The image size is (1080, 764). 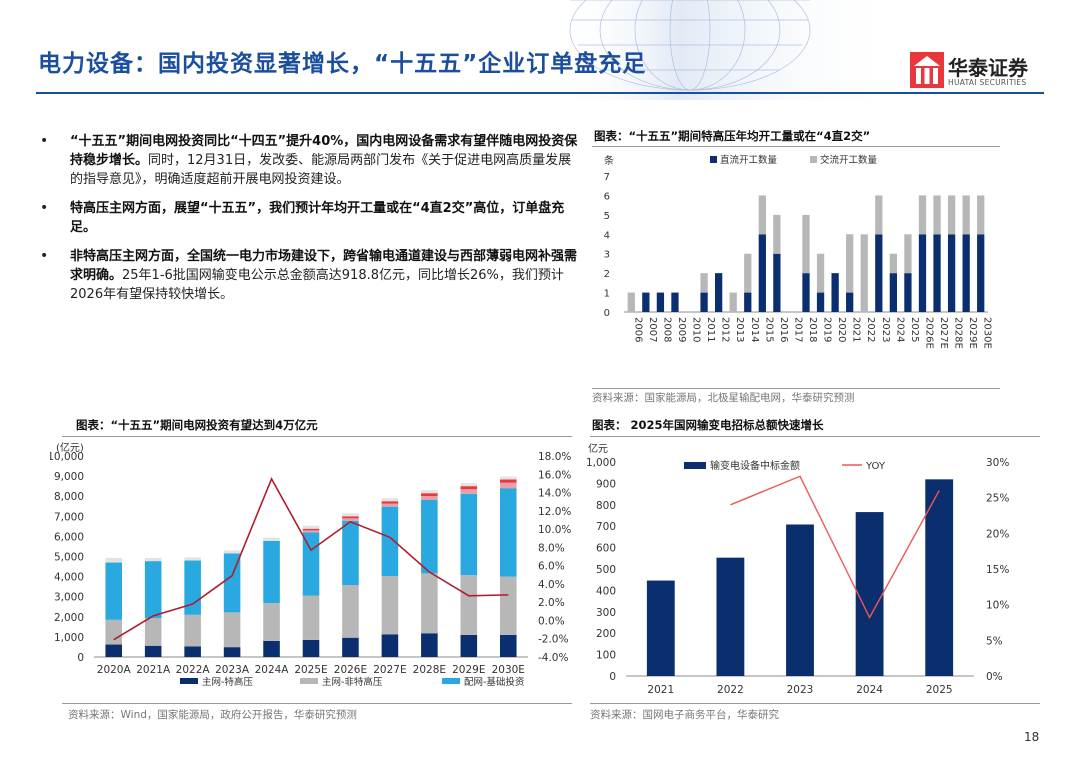 What do you see at coordinates (713, 159) in the screenshot?
I see `uhv-legend-swatch` at bounding box center [713, 159].